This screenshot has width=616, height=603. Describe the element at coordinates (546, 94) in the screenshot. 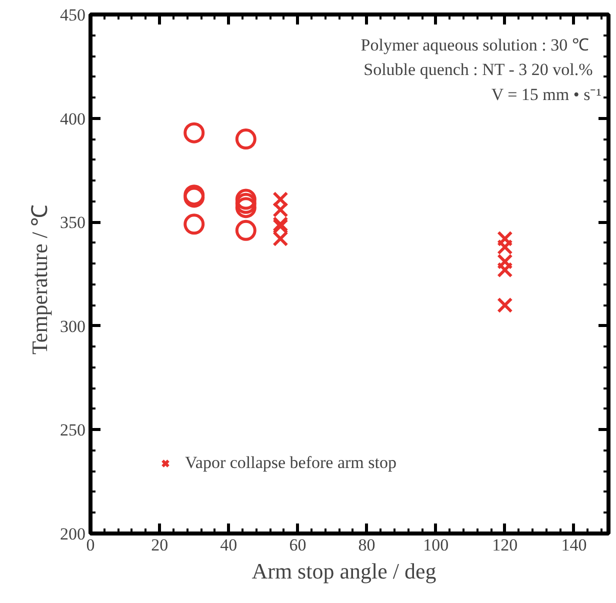

I see `annotation: V = 15 mm • s⁻¹` at that location.